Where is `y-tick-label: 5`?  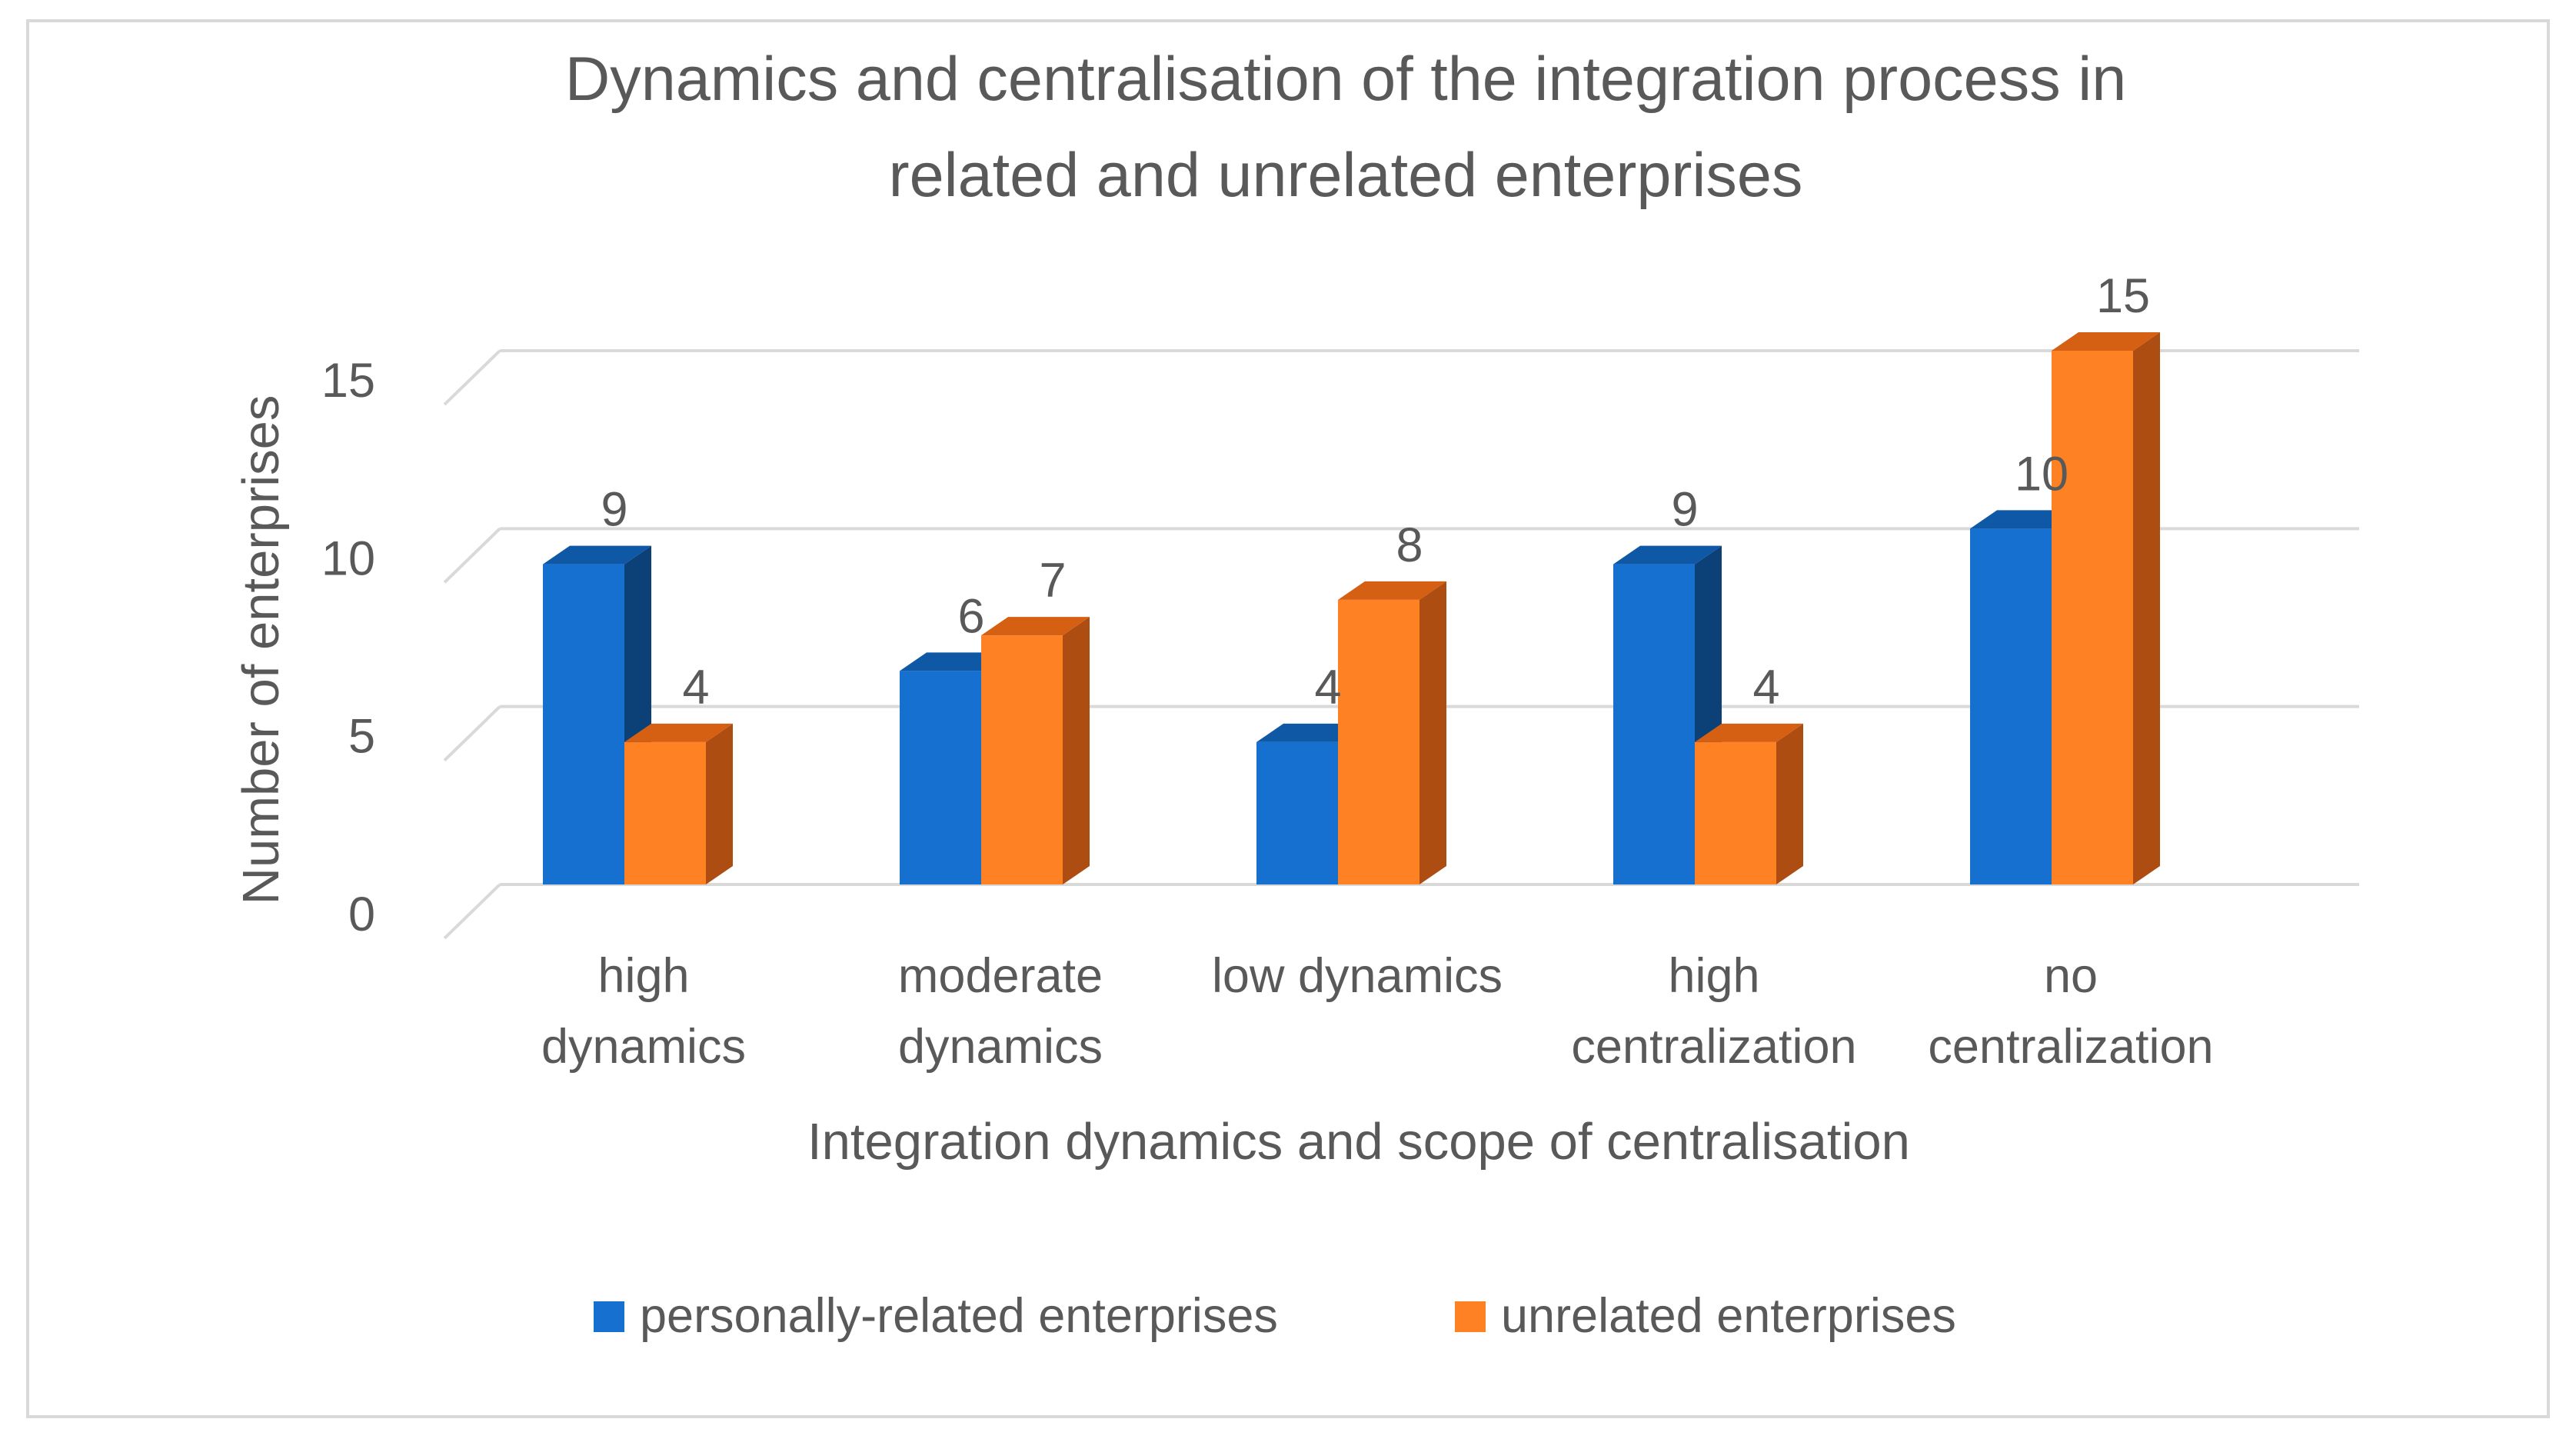
y-tick-label: 5 is located at coordinates (361, 737).